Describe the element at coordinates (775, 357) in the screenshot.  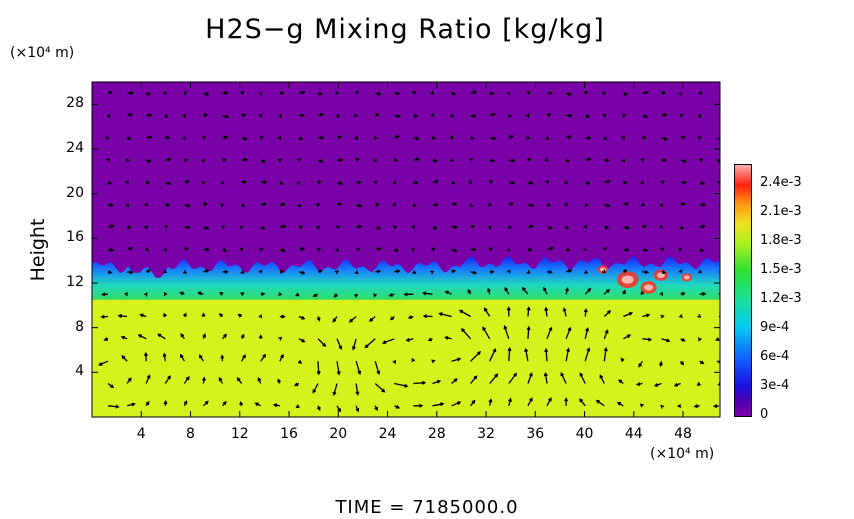
I see `colorbar-tick-label: 6e-4` at that location.